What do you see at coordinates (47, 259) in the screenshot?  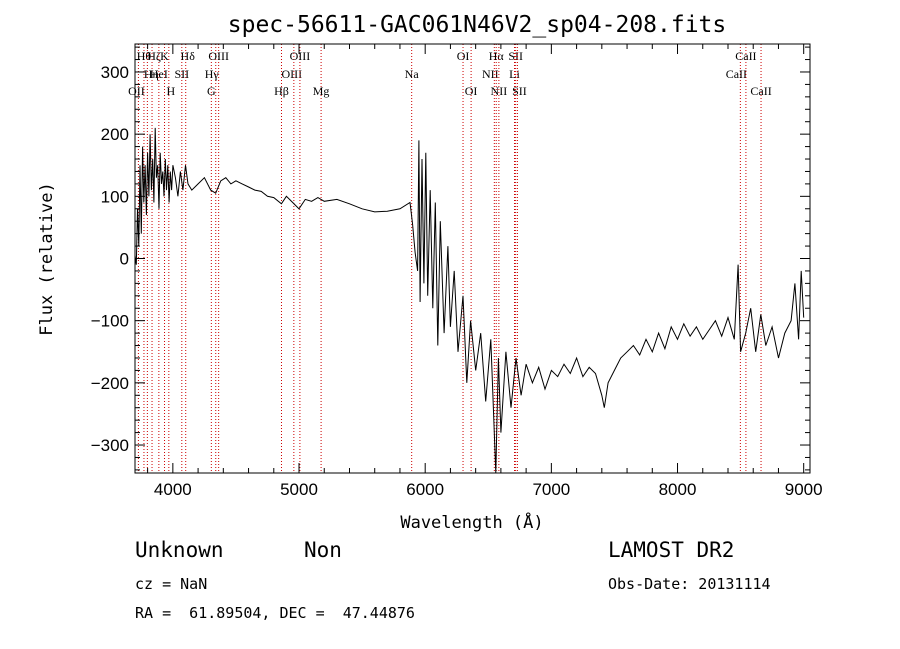 I see `y-axis-label: Flux (relative)` at bounding box center [47, 259].